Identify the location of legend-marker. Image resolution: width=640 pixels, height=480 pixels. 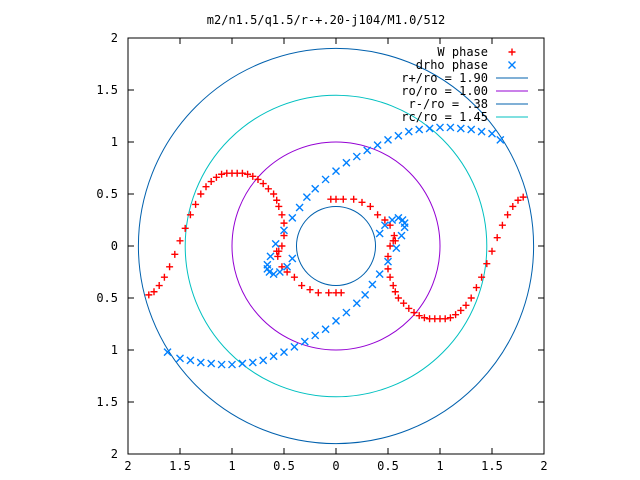
(512, 65).